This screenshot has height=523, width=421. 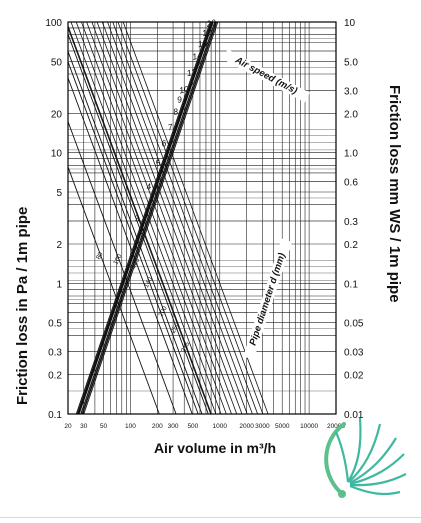 I want to click on pipe-diameter-series-label-bg, so click(x=268, y=299).